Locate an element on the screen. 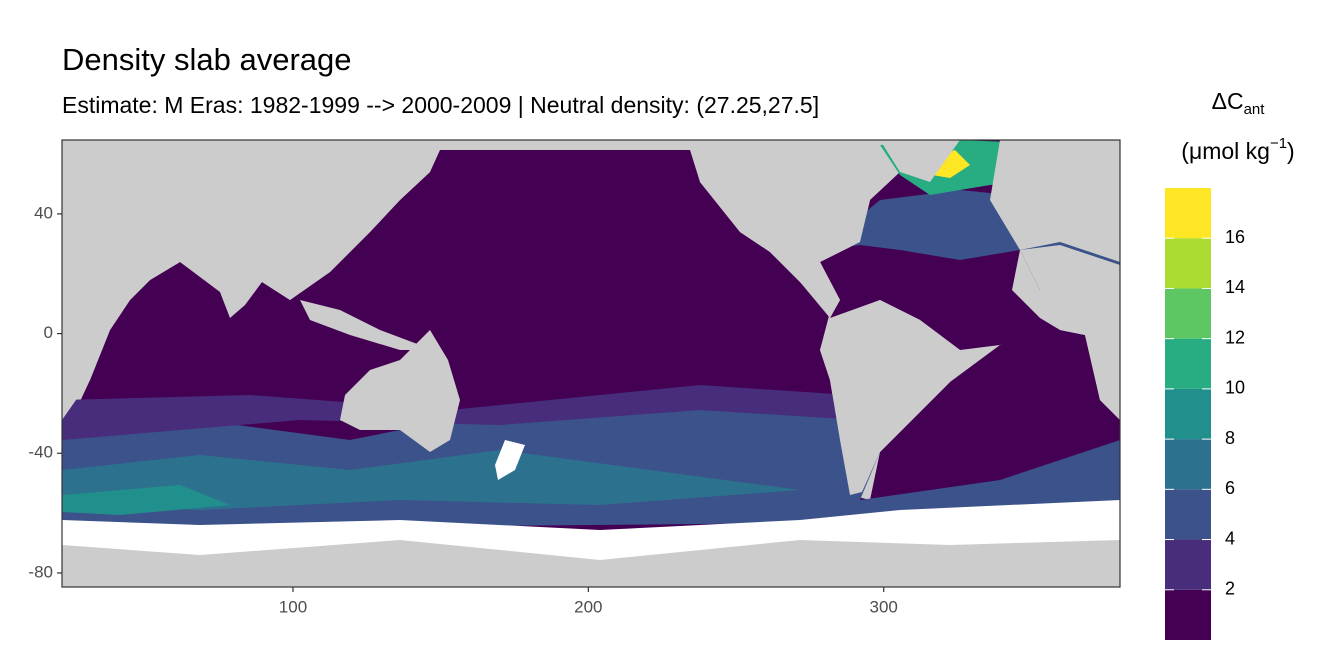 The image size is (1344, 672). south-america is located at coordinates (890, 397).